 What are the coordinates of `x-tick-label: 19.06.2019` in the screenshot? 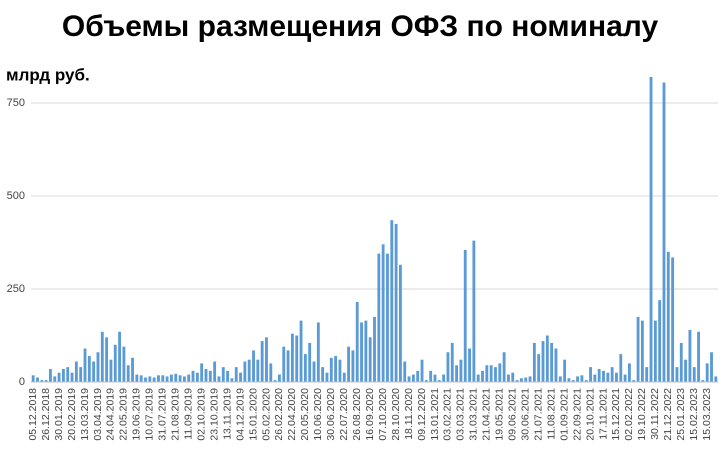 It's located at (137, 414).